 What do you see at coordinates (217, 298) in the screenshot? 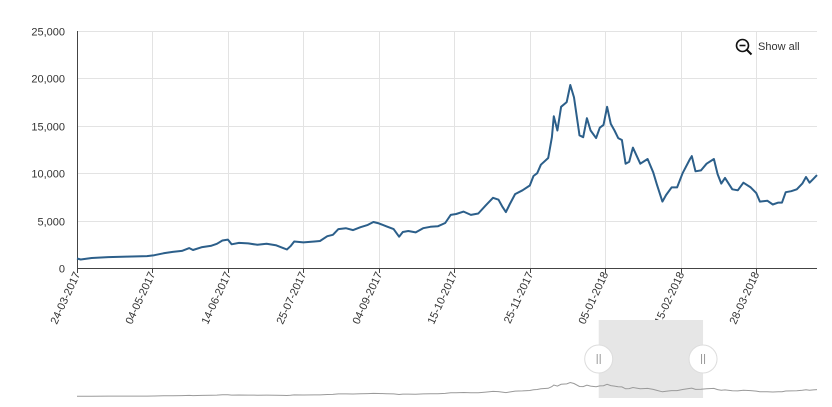
I see `x-tick-label: 14-06-2017` at bounding box center [217, 298].